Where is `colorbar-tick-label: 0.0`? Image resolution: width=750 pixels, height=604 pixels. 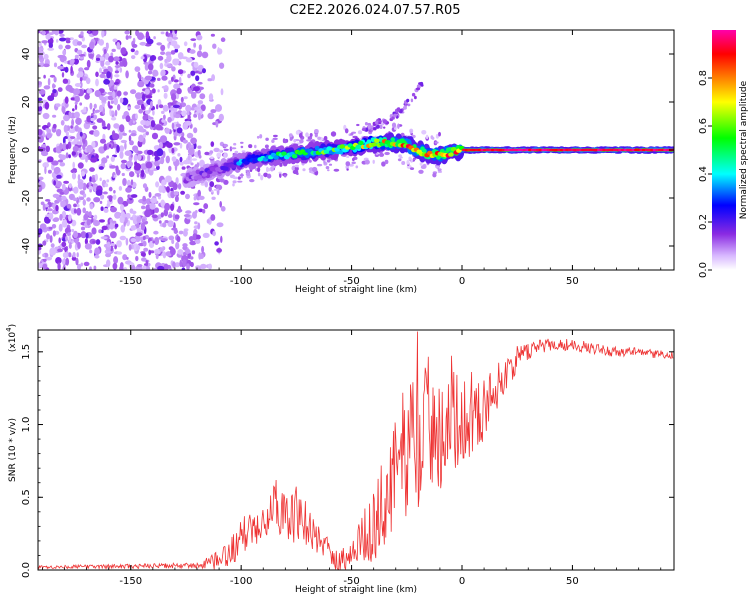 colorbar-tick-label: 0.0 is located at coordinates (703, 270).